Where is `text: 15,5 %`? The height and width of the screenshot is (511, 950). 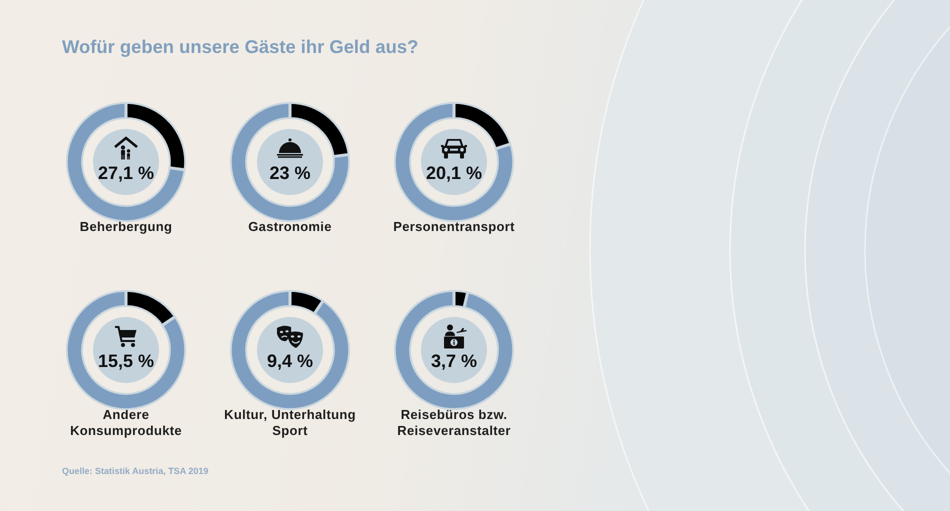
text: 15,5 % is located at coordinates (126, 360).